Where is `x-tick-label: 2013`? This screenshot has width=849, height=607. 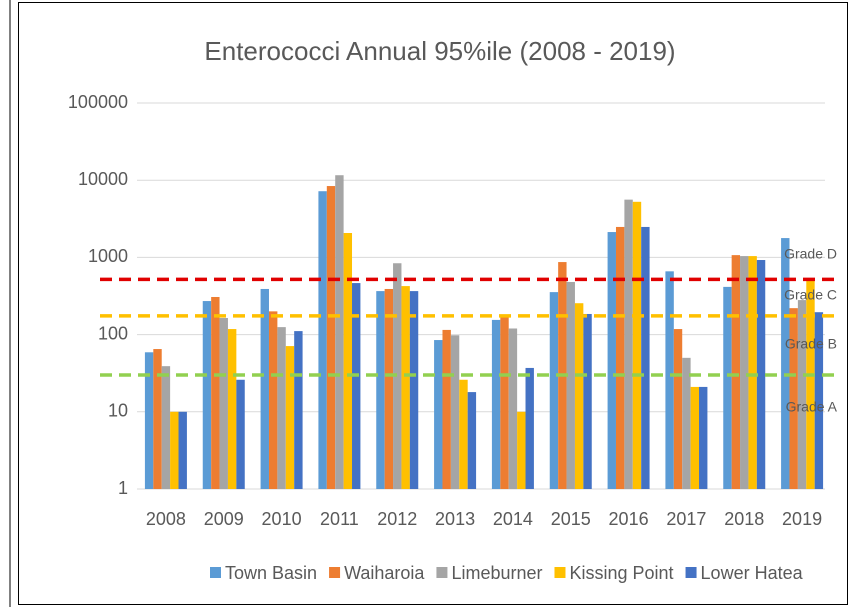 x-tick-label: 2013 is located at coordinates (455, 519).